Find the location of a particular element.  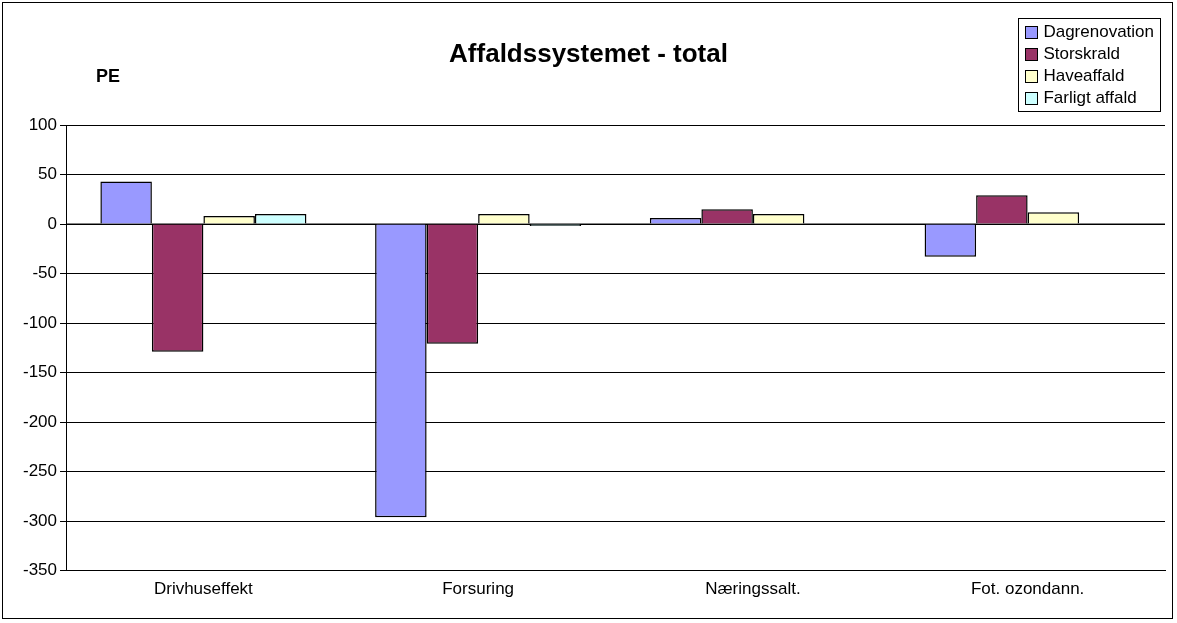

legend-label: Dagrenovation is located at coordinates (1098, 32).